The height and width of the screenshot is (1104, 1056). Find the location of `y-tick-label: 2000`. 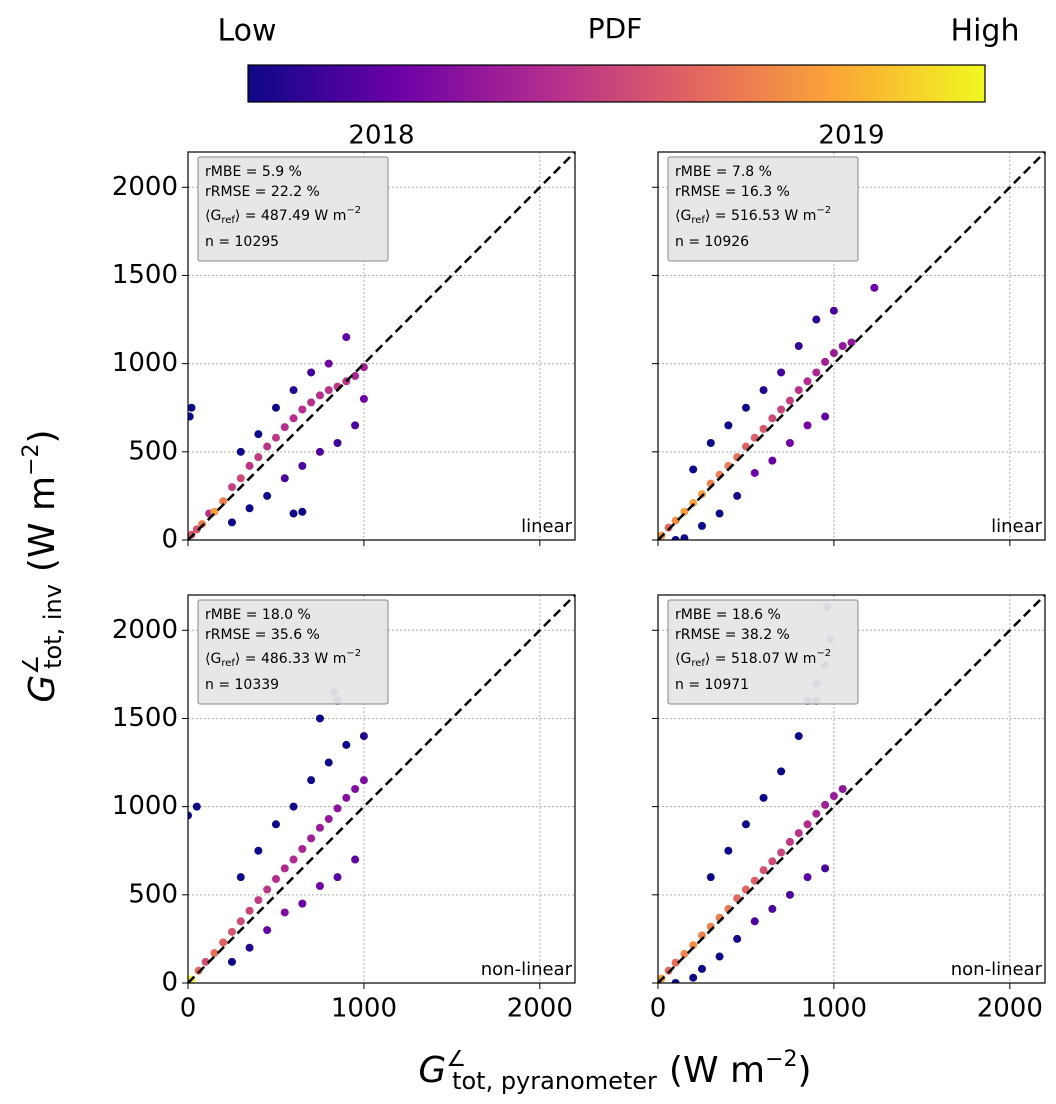

y-tick-label: 2000 is located at coordinates (145, 630).